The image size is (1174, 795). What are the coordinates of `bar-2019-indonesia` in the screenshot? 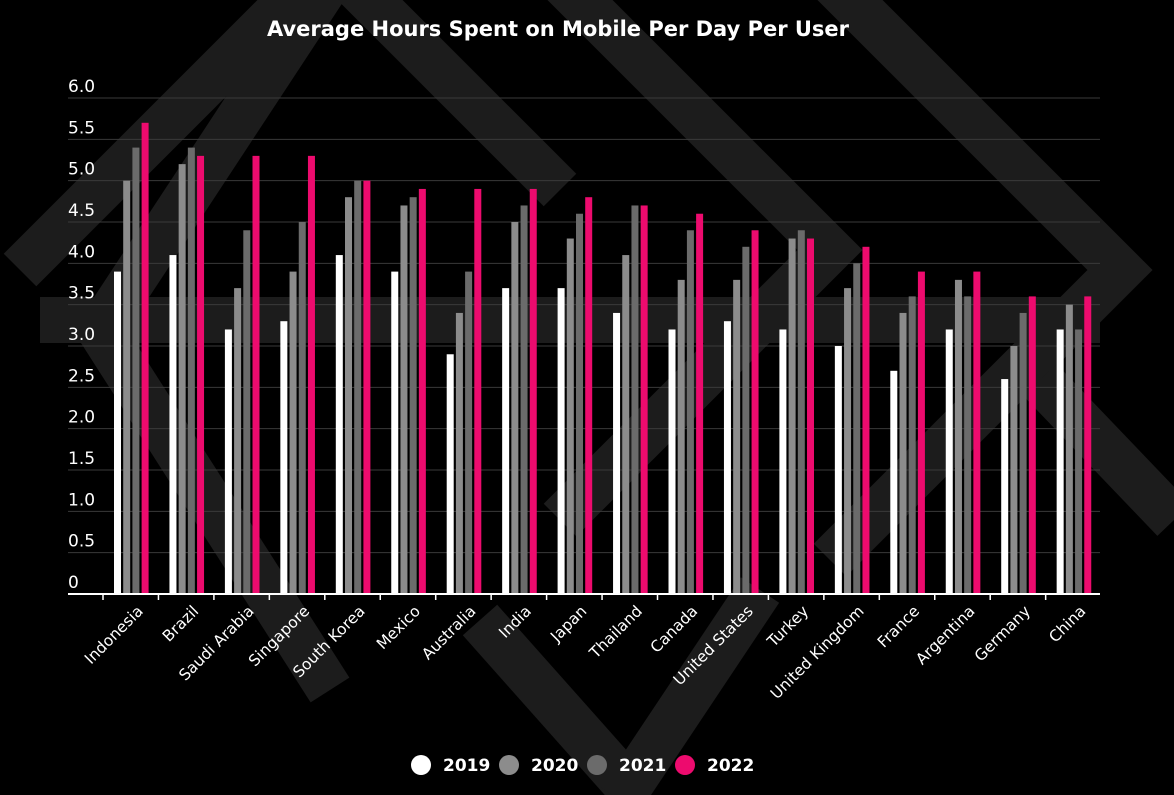 It's located at (117, 432).